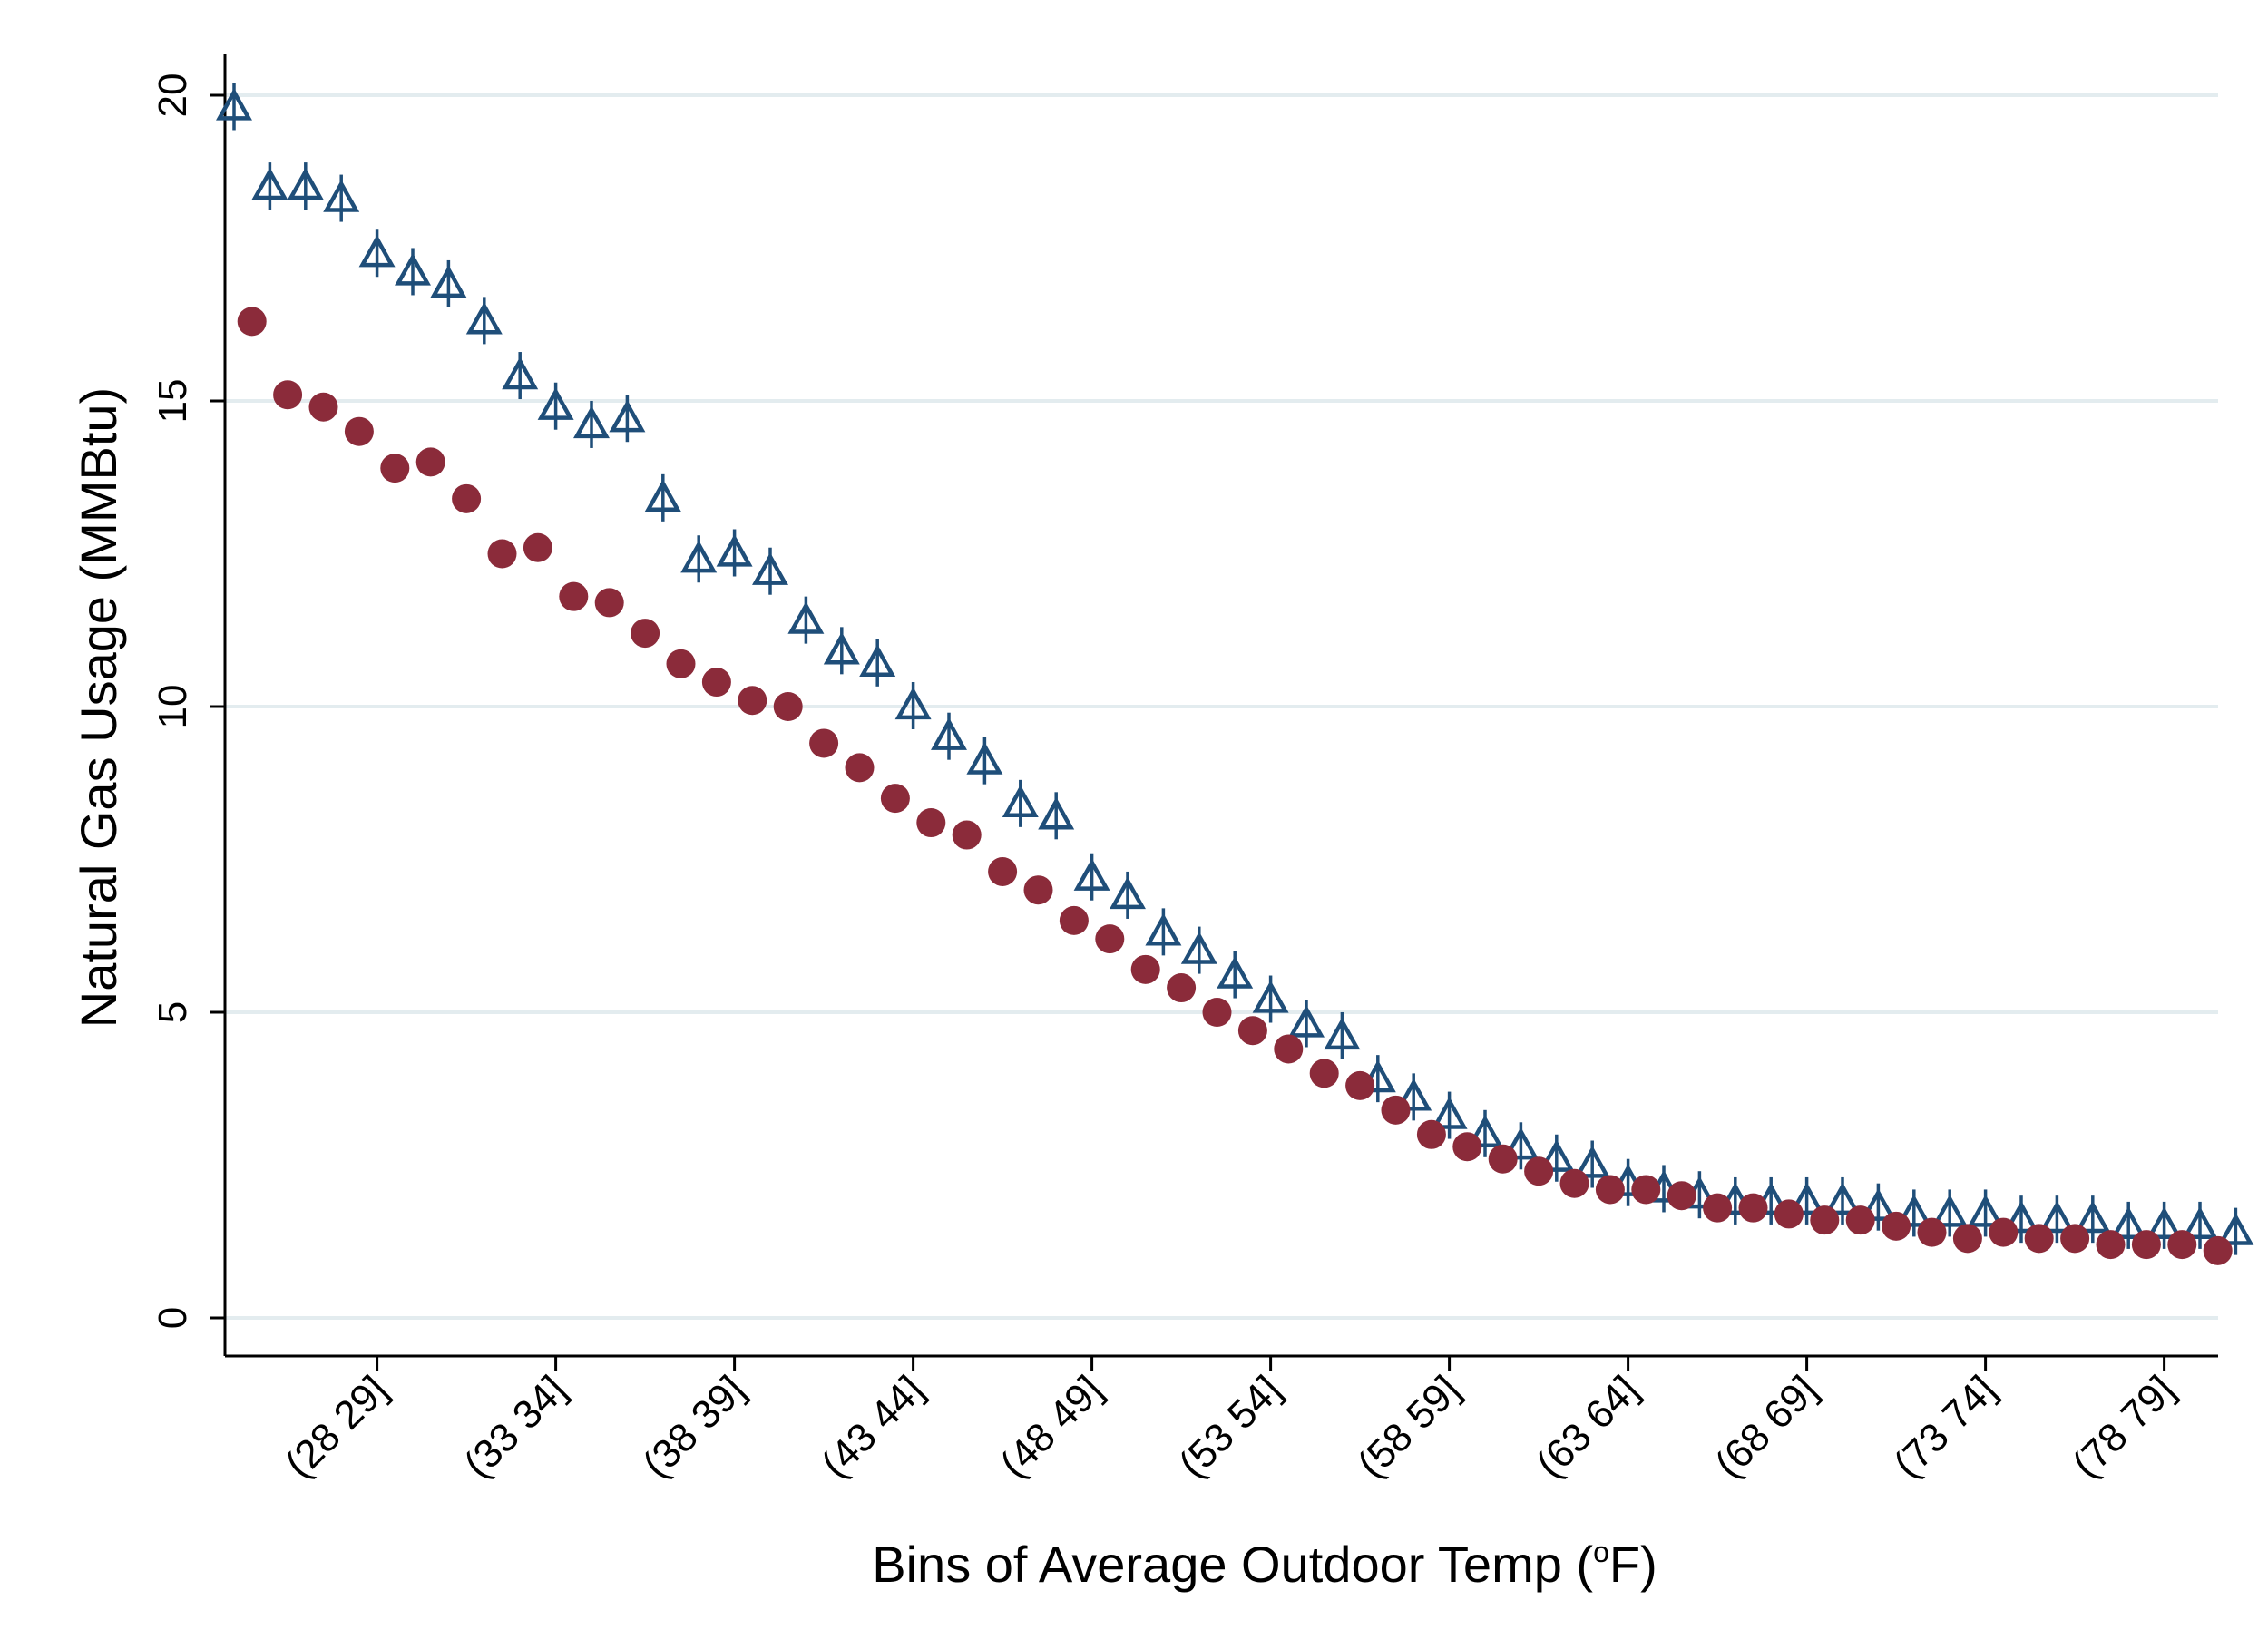 The image size is (2268, 1649). What do you see at coordinates (515, 1427) in the screenshot?
I see `x-tick-label-1: (33 34]` at bounding box center [515, 1427].